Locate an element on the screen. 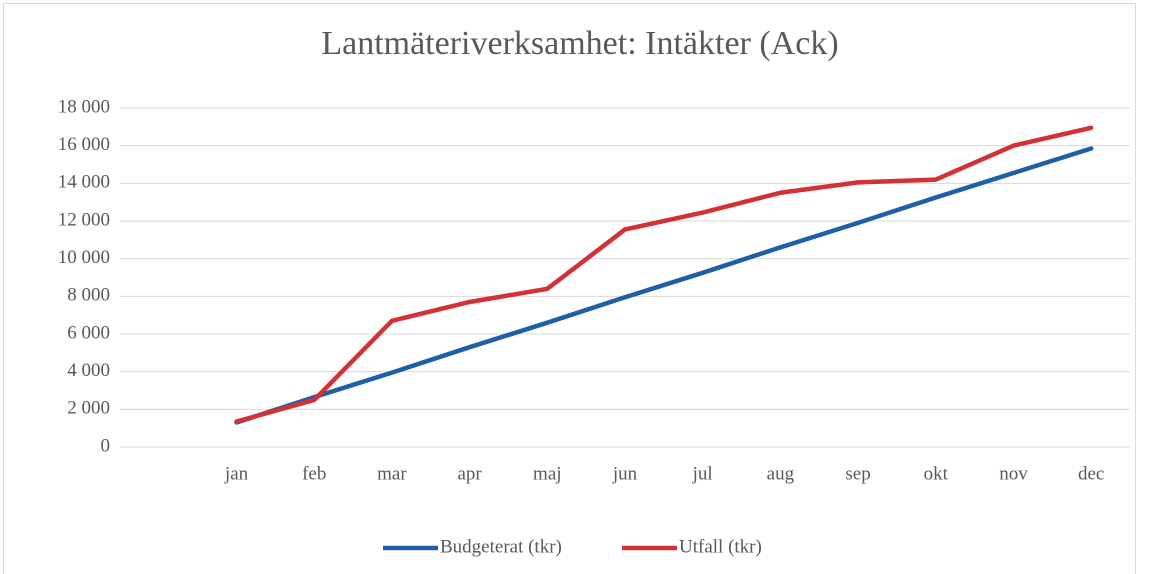  y-tick-label: 12 000 is located at coordinates (84, 219).